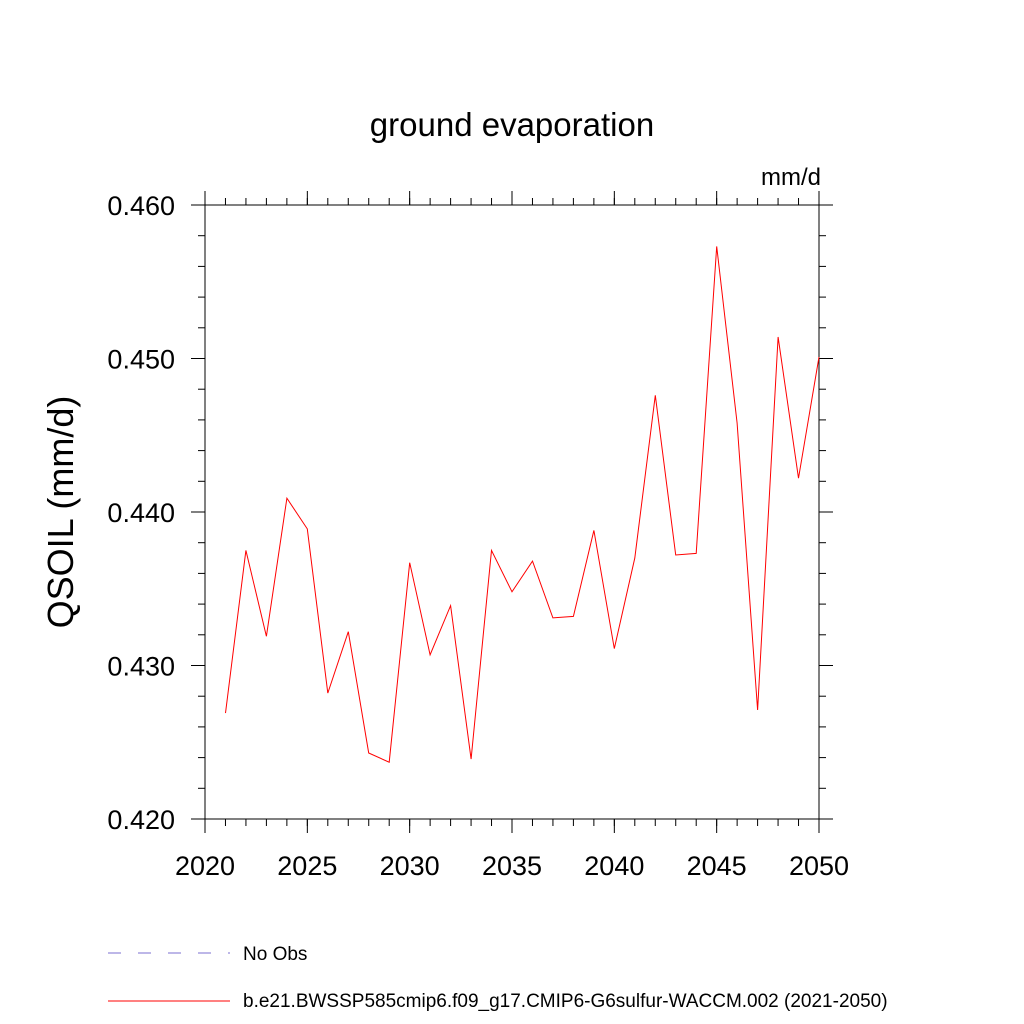 The width and height of the screenshot is (1024, 1024). What do you see at coordinates (717, 866) in the screenshot?
I see `x-tick-label: 2045` at bounding box center [717, 866].